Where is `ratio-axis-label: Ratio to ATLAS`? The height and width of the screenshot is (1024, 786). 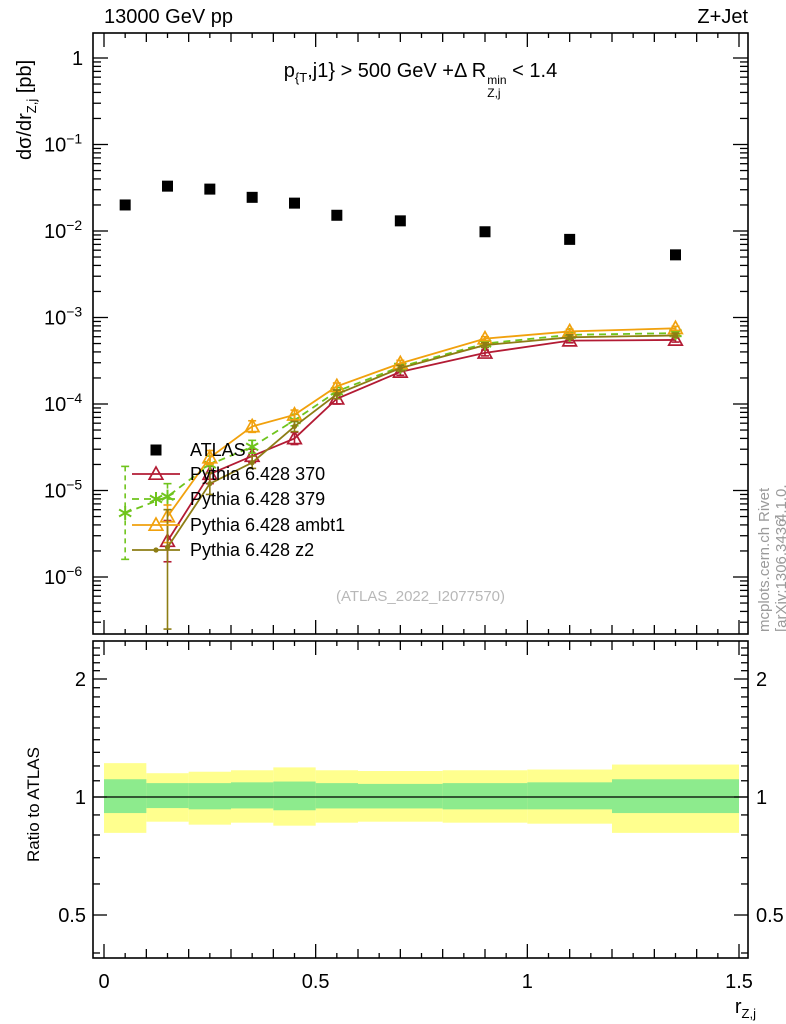
ratio-axis-label: Ratio to ATLAS is located at coordinates (33, 804).